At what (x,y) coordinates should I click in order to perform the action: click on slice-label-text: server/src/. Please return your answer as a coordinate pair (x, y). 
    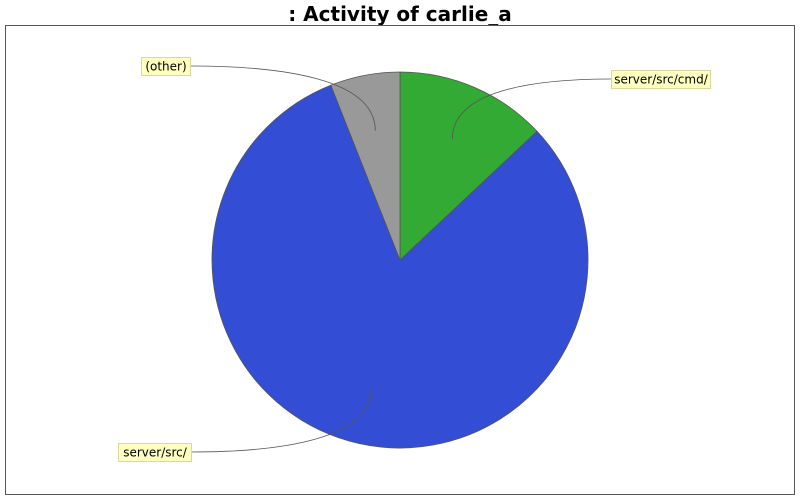
    Looking at the image, I should click on (155, 453).